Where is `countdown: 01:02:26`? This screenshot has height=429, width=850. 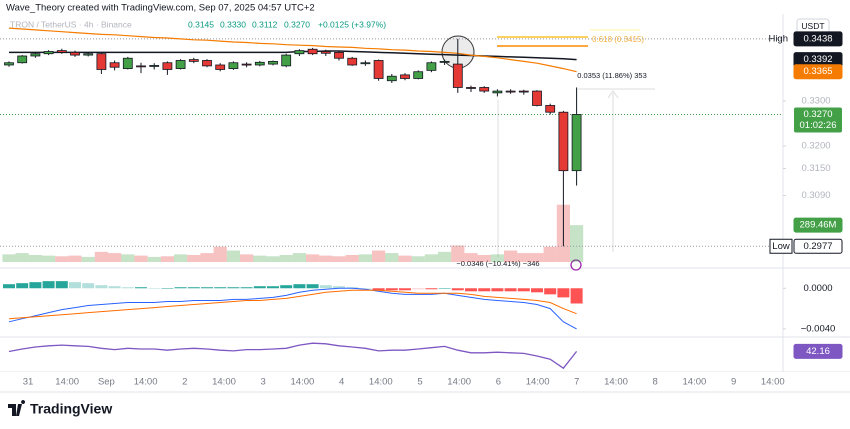
countdown: 01:02:26 is located at coordinates (818, 125).